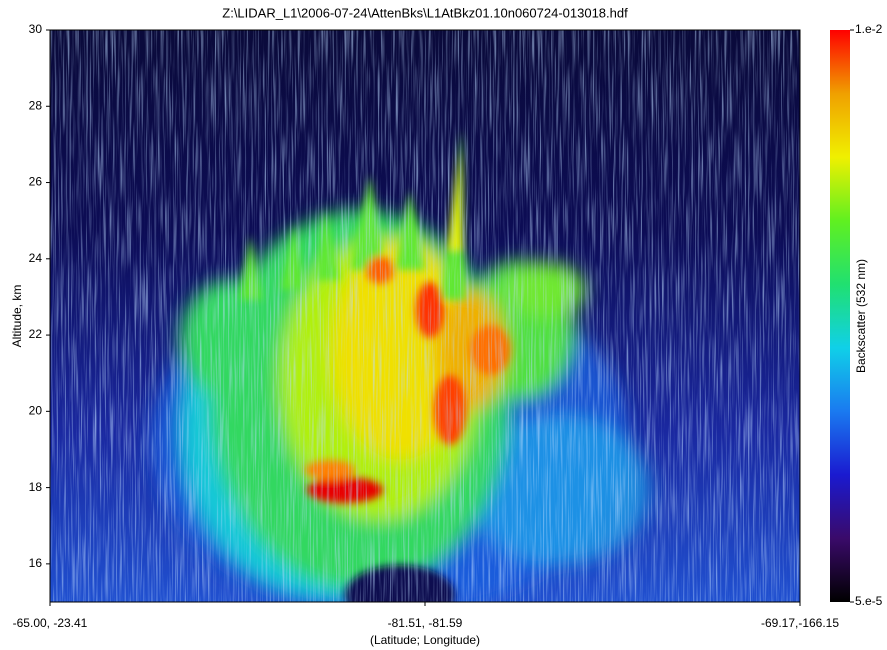  Describe the element at coordinates (36, 334) in the screenshot. I see `y-tick-label: 22` at that location.